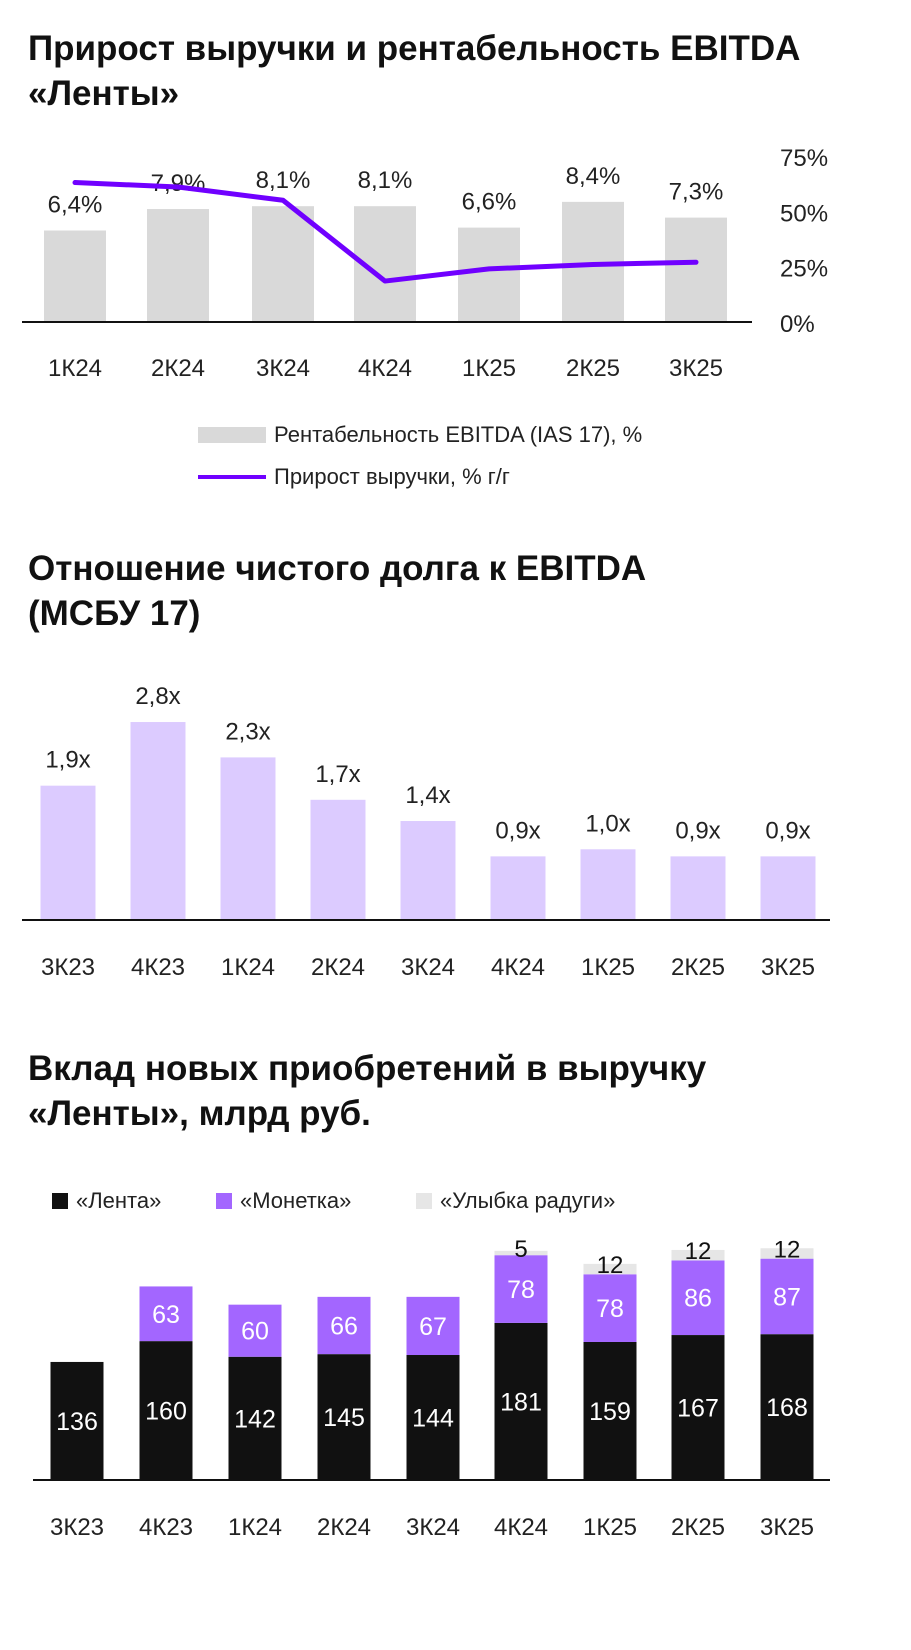  What do you see at coordinates (77, 1422) in the screenshot?
I see `segment-label: 136` at bounding box center [77, 1422].